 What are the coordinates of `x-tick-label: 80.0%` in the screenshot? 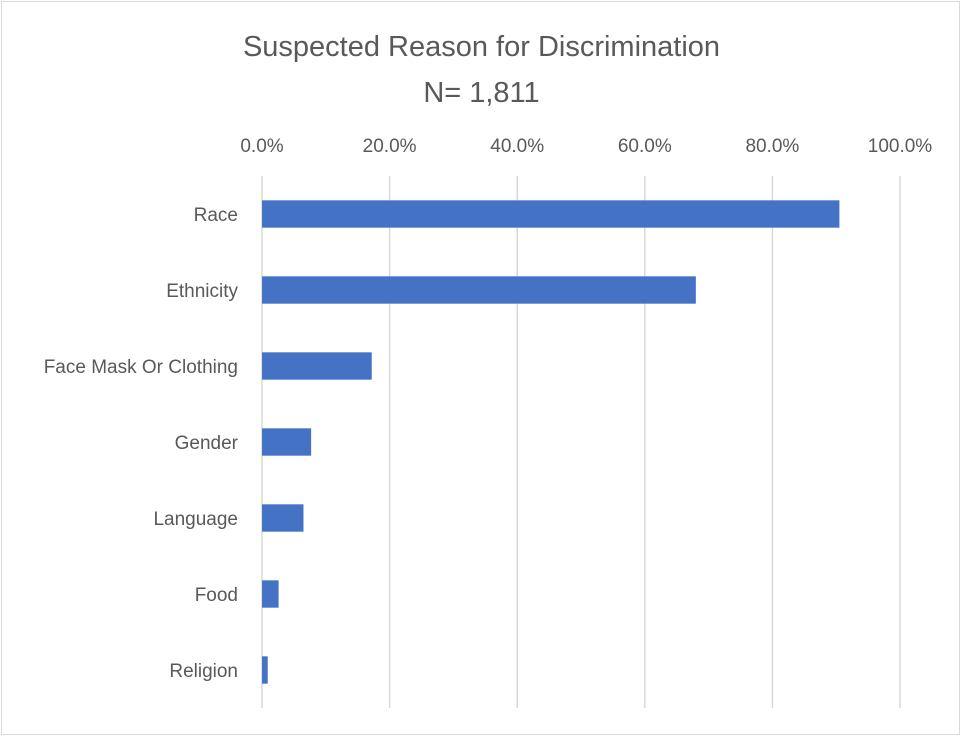 It's located at (772, 146).